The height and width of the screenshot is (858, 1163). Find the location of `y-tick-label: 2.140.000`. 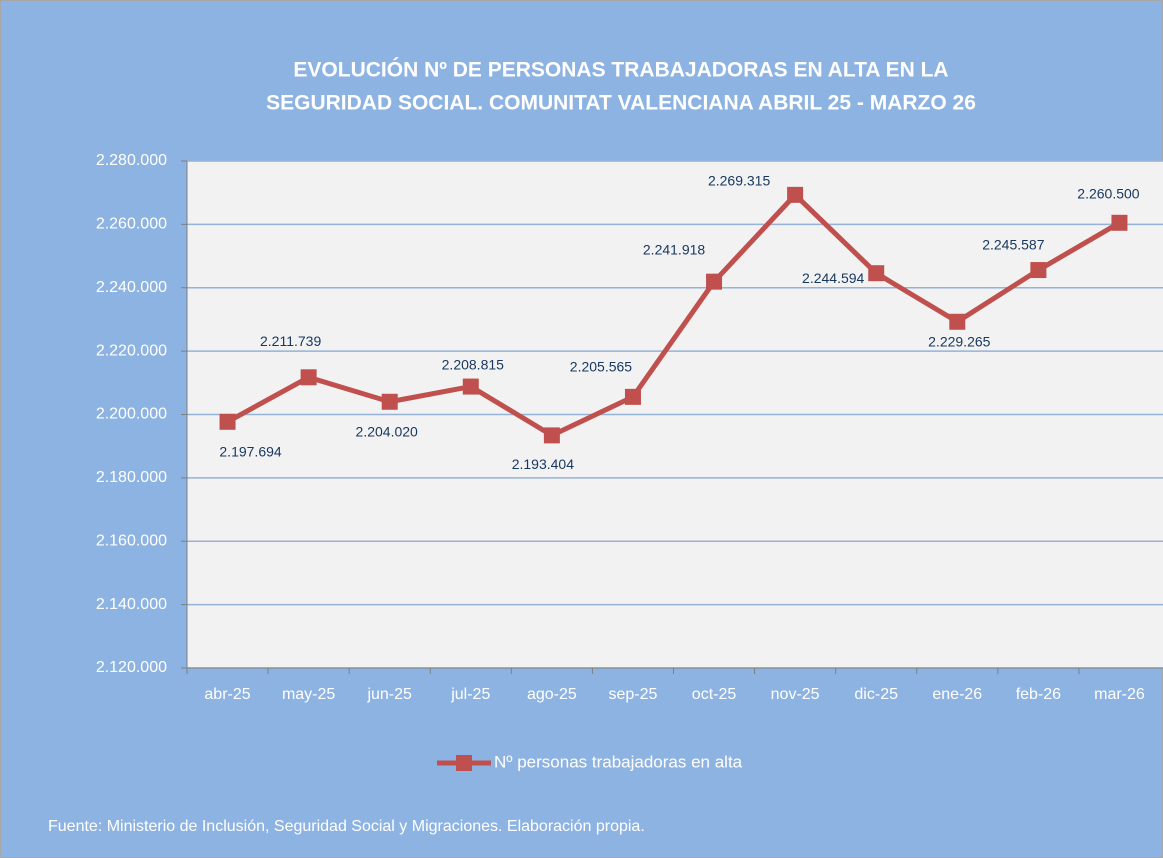

y-tick-label: 2.140.000 is located at coordinates (131, 604).